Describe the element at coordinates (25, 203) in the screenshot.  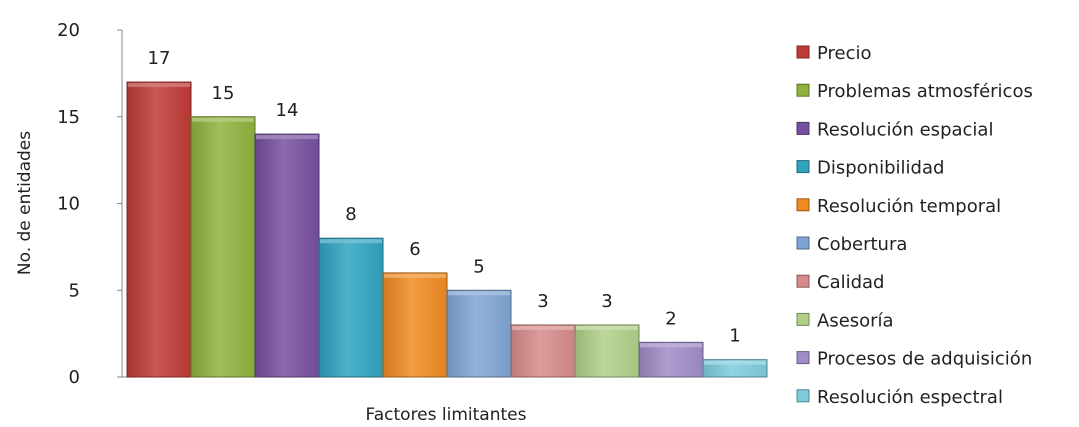
I see `y-axis-title: No. de entidades` at that location.